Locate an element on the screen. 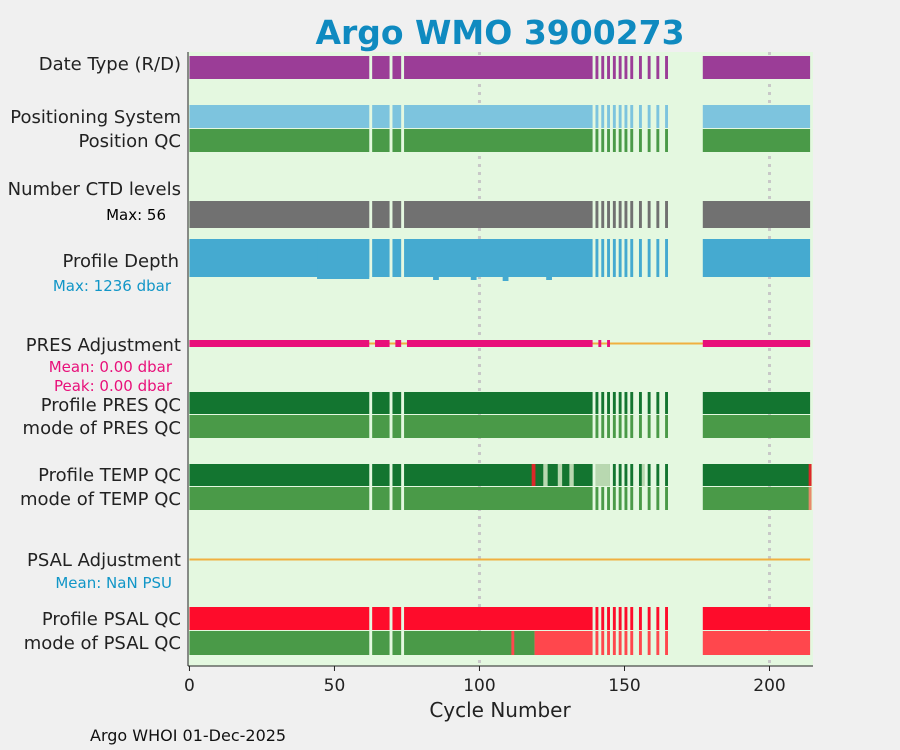 The height and width of the screenshot is (750, 900). label-positioning-system: Positioning System is located at coordinates (95, 117).